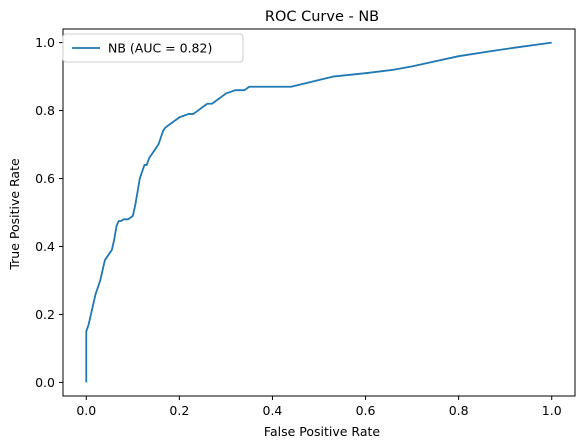  What do you see at coordinates (45, 42) in the screenshot?
I see `y-tick-label: 1.0` at bounding box center [45, 42].